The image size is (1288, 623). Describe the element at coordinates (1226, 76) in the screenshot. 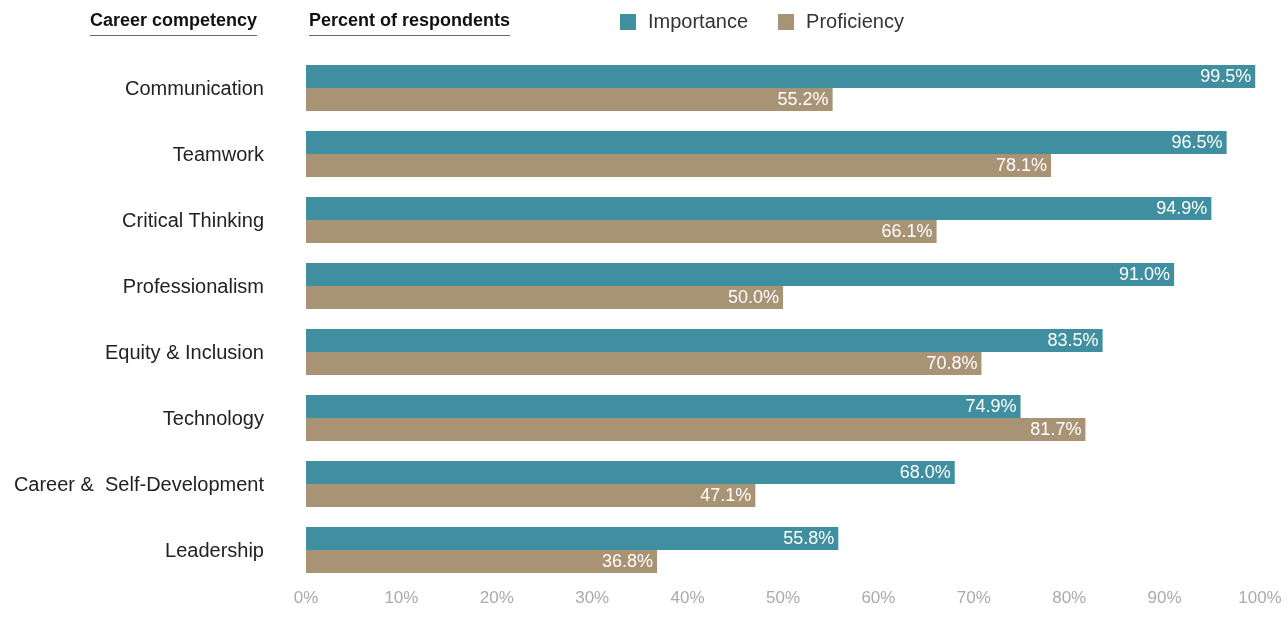

I see `data-label: 99.5%` at that location.